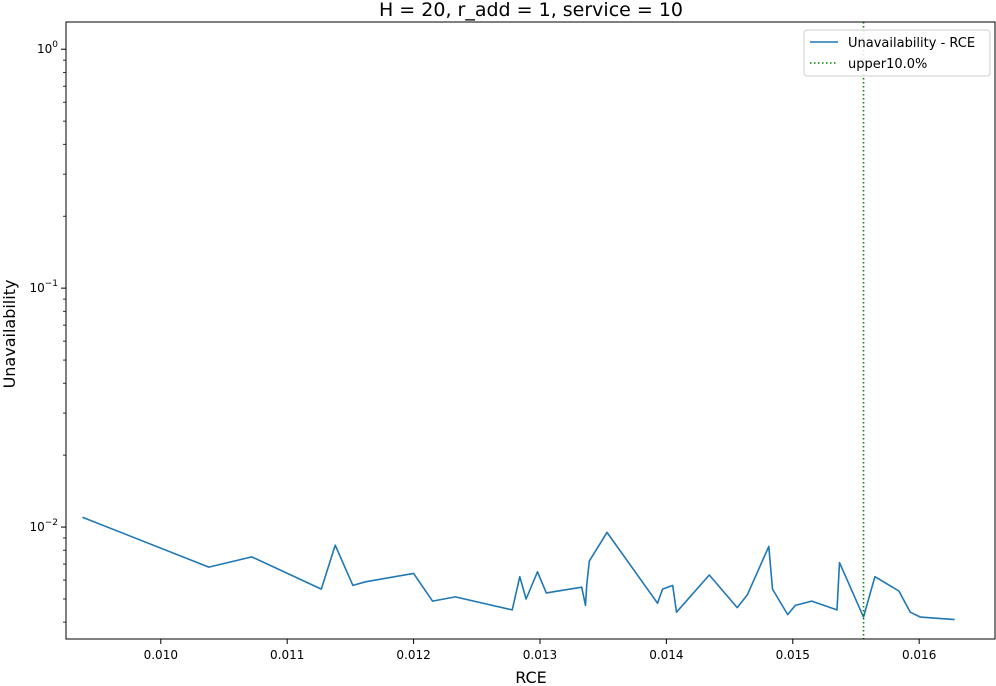 The image size is (996, 686). What do you see at coordinates (887, 64) in the screenshot?
I see `legend-label-vline: upper10.0%` at bounding box center [887, 64].